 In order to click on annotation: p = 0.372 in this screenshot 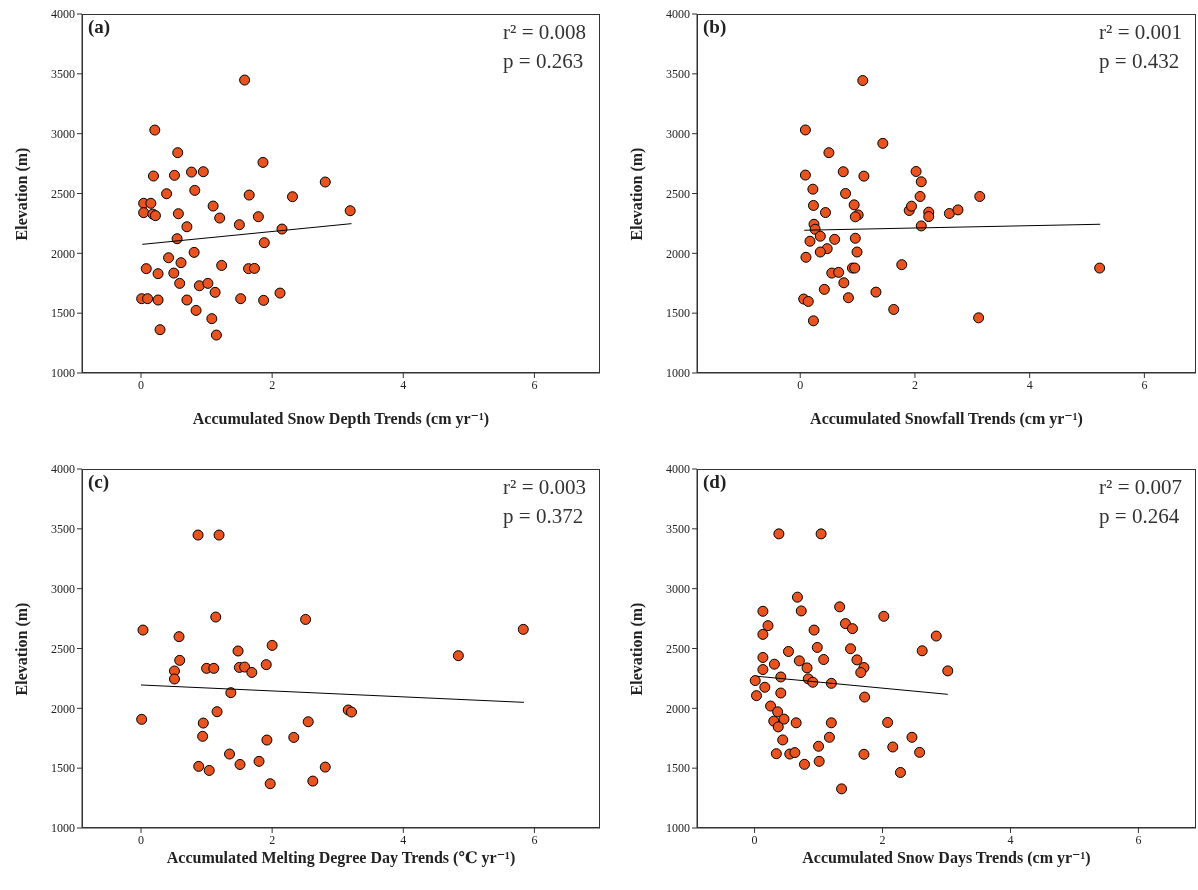, I will do `click(544, 516)`.